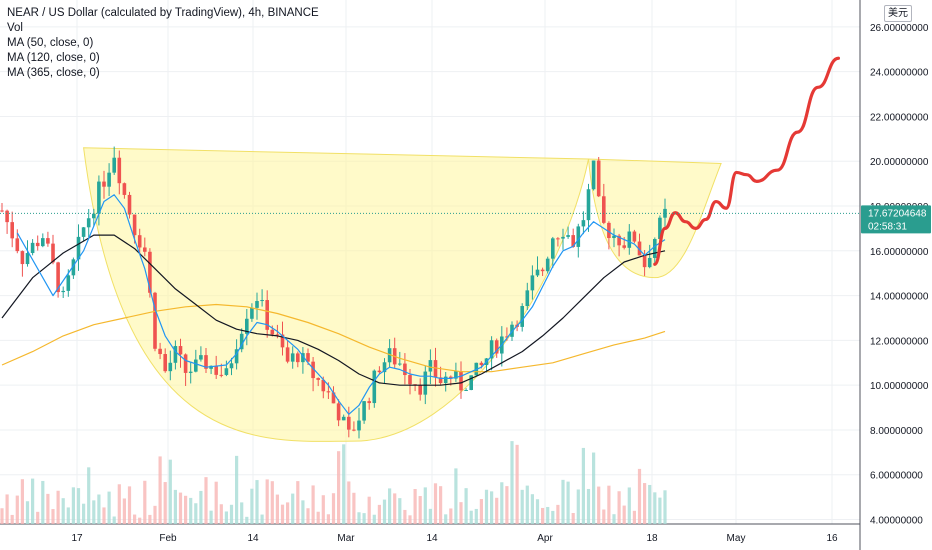 The width and height of the screenshot is (932, 550). Describe the element at coordinates (333, 338) in the screenshot. I see `ma365-line` at that location.